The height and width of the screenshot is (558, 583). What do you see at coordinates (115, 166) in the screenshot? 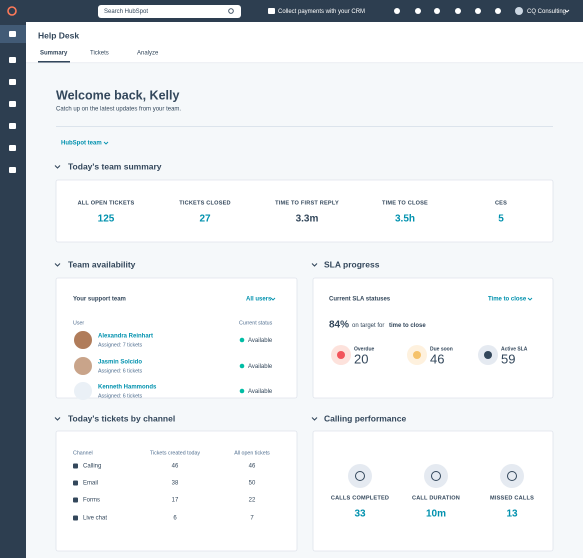
I see `section-heading: Today's team summary` at bounding box center [115, 166].